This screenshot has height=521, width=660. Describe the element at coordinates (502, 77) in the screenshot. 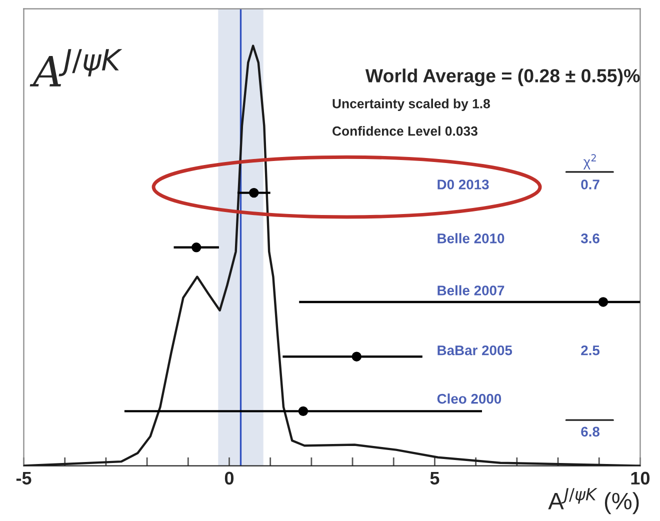

I see `annotation: World Average = (0.28 ± 0.55)%` at that location.